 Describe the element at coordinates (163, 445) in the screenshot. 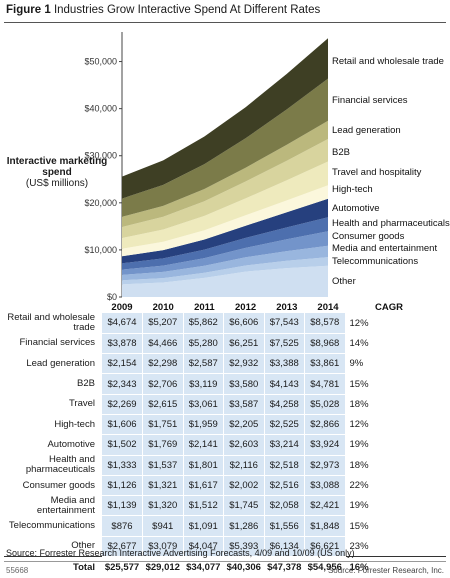

I see `table-cell: $1,769` at that location.